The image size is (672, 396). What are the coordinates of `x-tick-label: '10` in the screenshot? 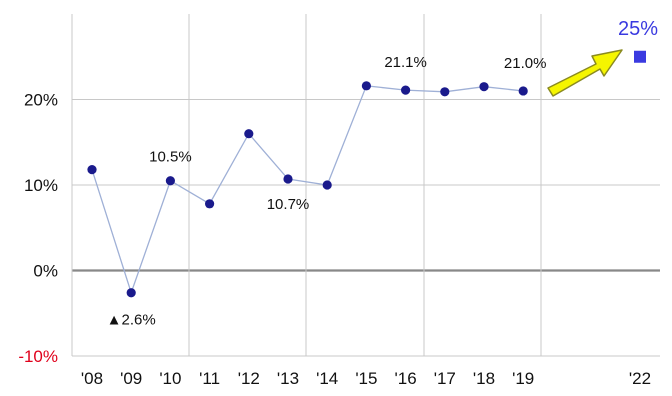 It's located at (170, 378).